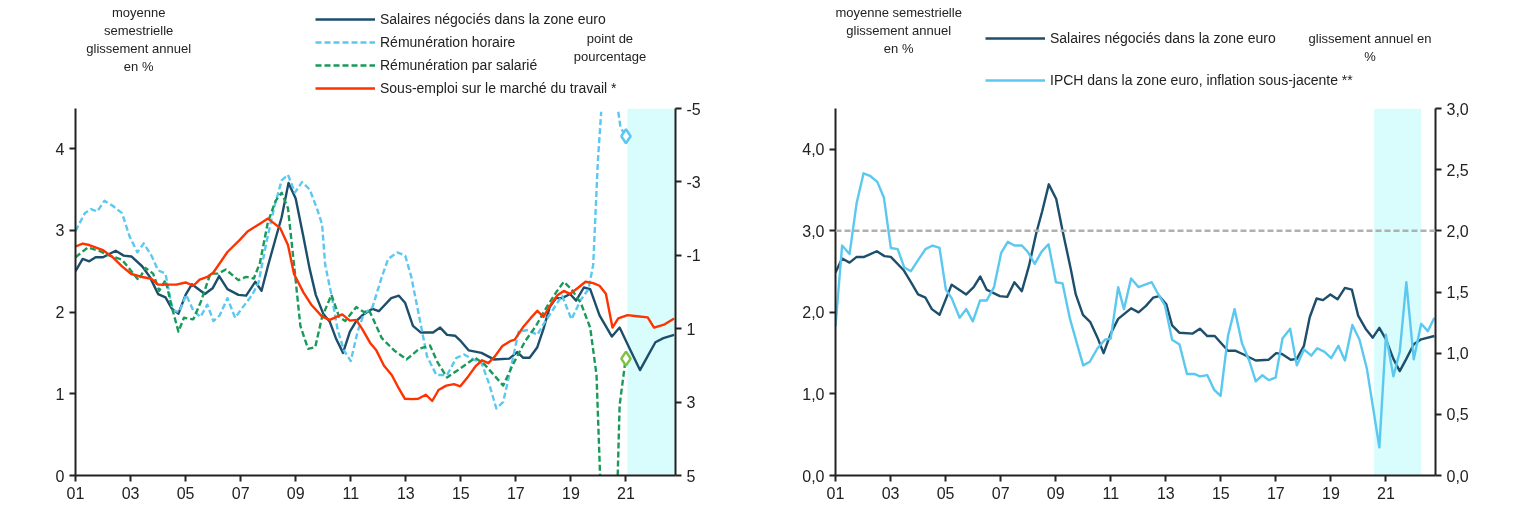  What do you see at coordinates (60, 313) in the screenshot?
I see `y-tick-label: 2` at bounding box center [60, 313].